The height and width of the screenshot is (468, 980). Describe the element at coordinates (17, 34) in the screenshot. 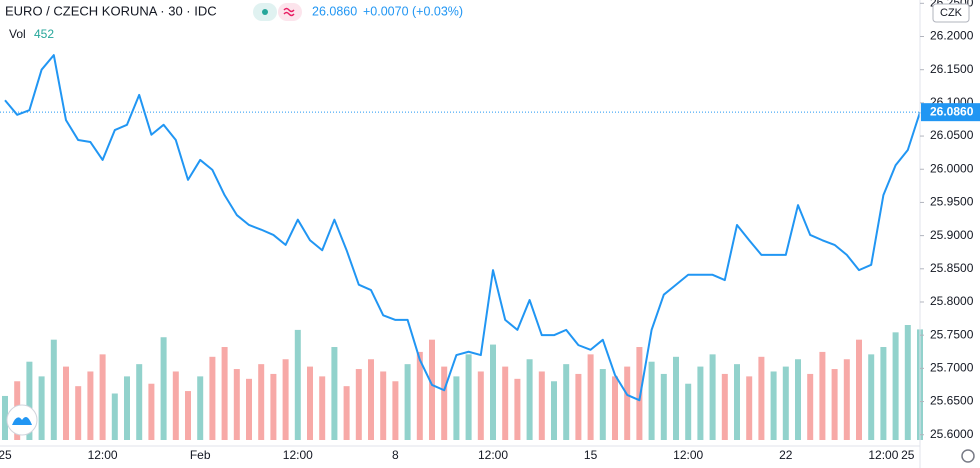

I see `volume-label: Vol` at that location.